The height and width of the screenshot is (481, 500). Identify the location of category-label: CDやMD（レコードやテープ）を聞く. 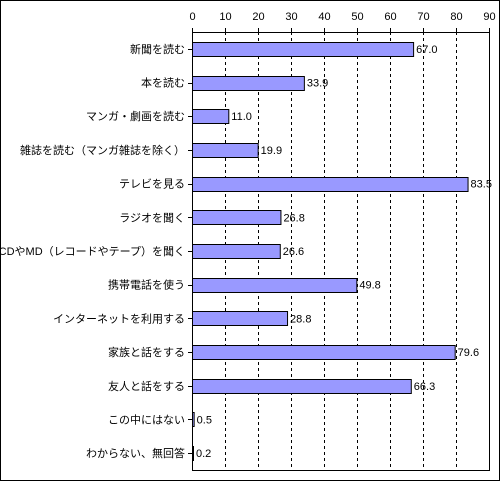
(93, 251).